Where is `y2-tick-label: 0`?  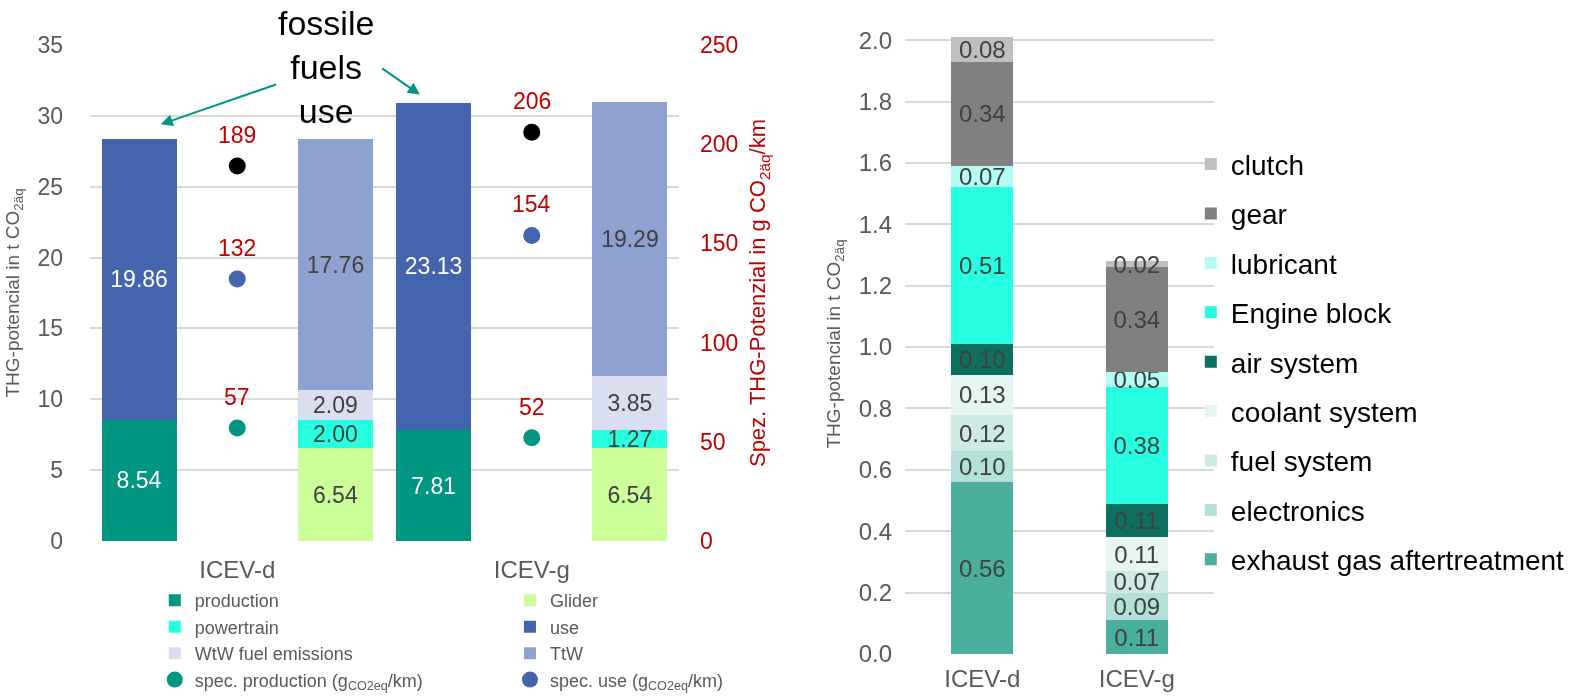
y2-tick-label: 0 is located at coordinates (706, 541).